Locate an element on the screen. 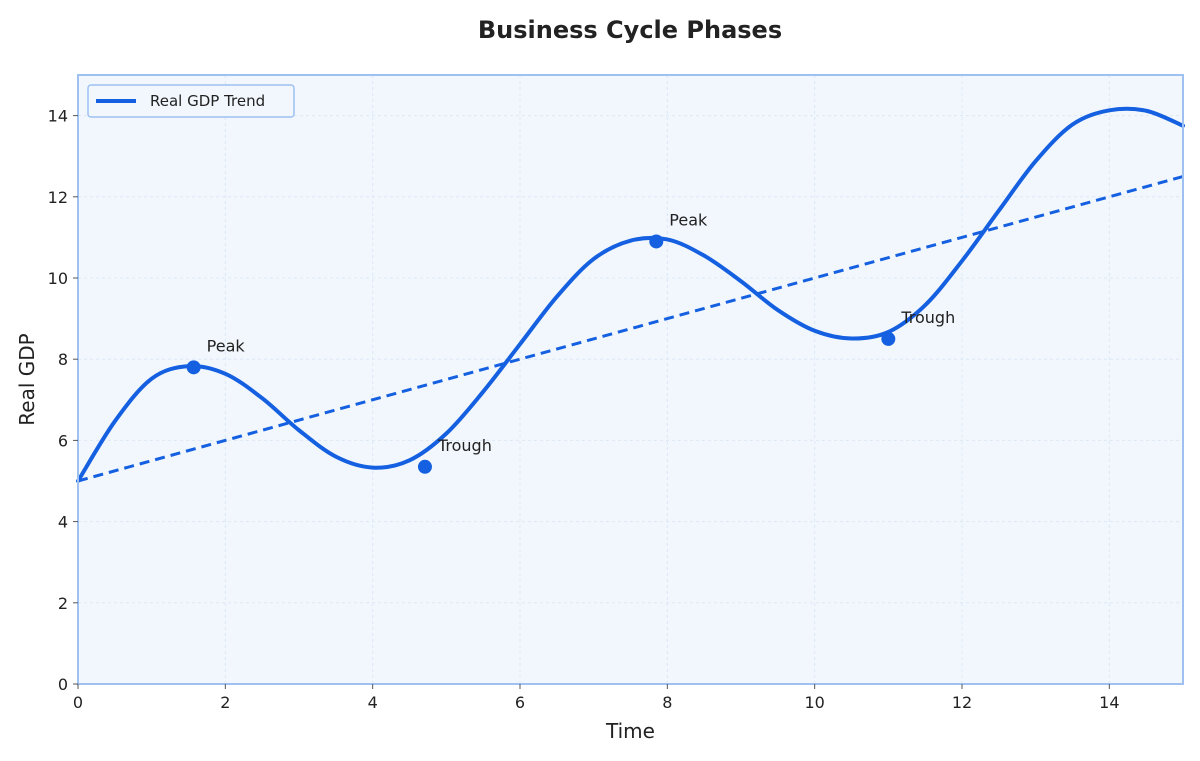  annotation-1: Trough is located at coordinates (464, 445).